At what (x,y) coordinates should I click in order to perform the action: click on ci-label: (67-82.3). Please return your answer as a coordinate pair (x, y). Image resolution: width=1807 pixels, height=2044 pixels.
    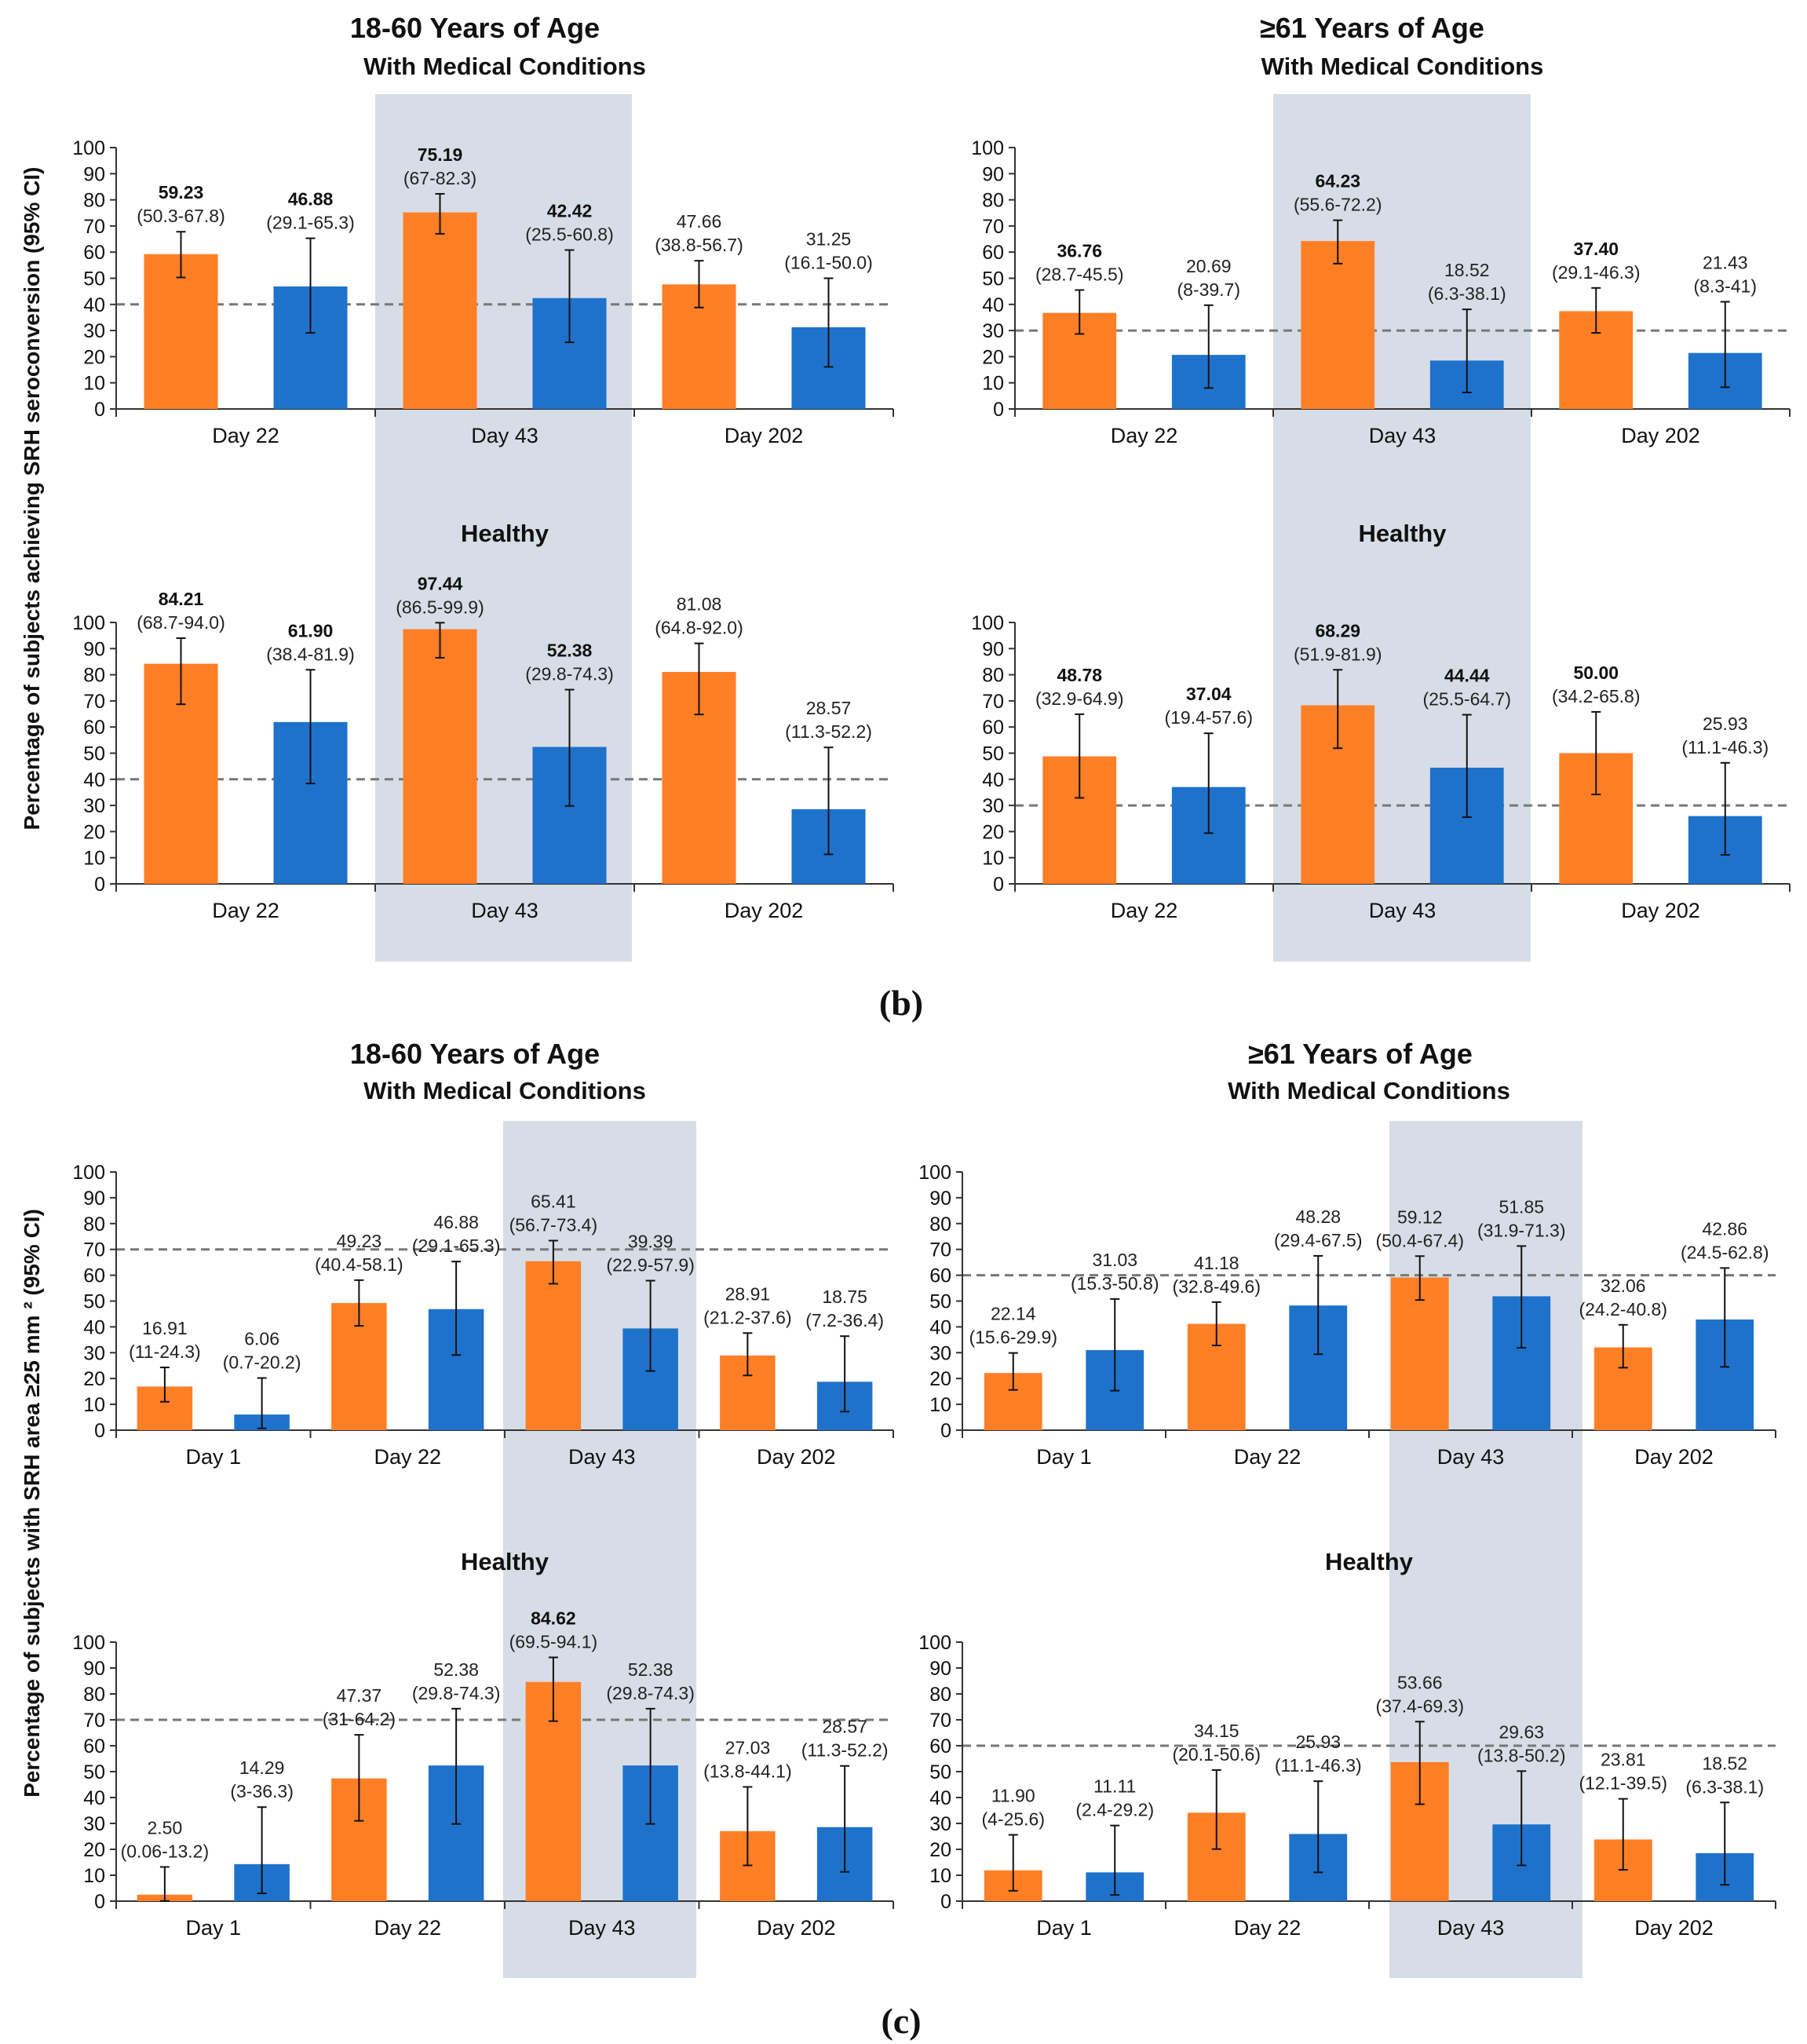
    Looking at the image, I should click on (439, 178).